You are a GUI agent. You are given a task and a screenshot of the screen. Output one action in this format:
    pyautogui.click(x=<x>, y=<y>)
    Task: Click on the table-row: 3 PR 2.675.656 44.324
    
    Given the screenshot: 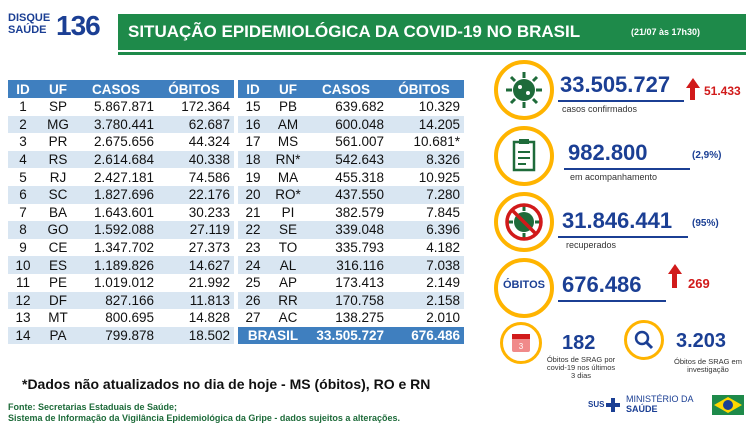 What is the action you would take?
    pyautogui.click(x=121, y=142)
    